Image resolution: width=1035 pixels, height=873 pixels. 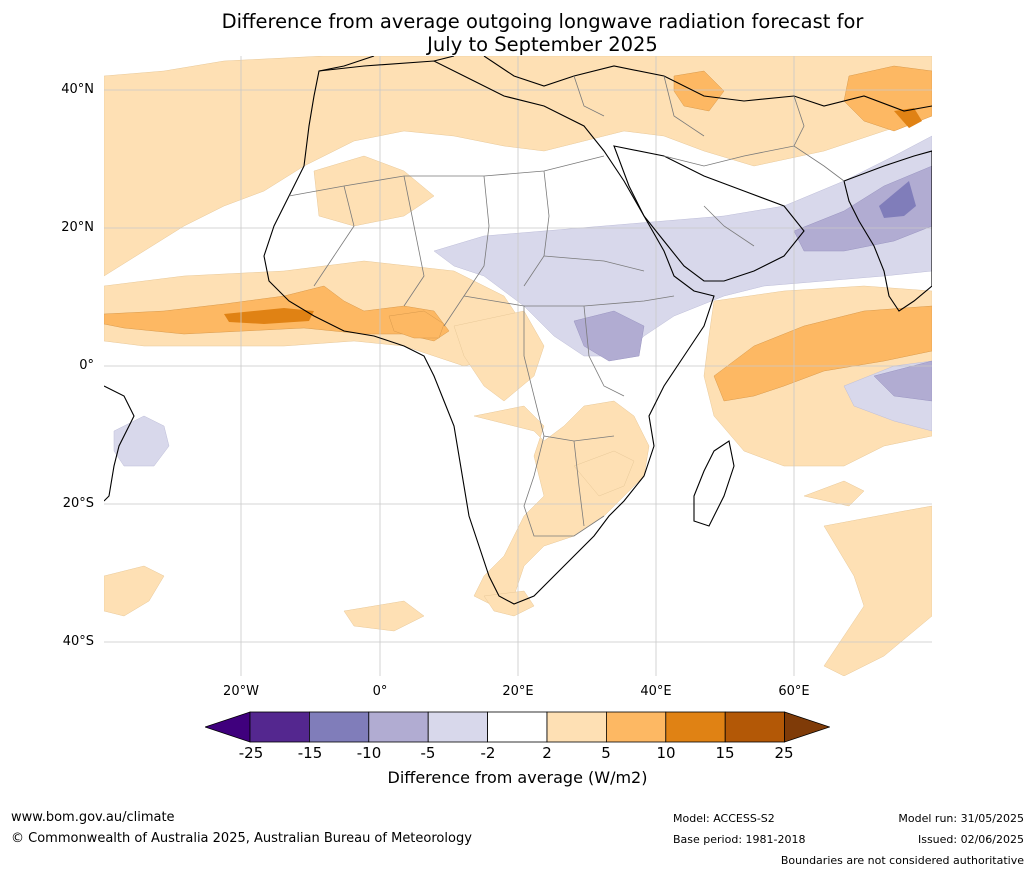 I want to click on lon-label-60e: 60°E, so click(x=794, y=691).